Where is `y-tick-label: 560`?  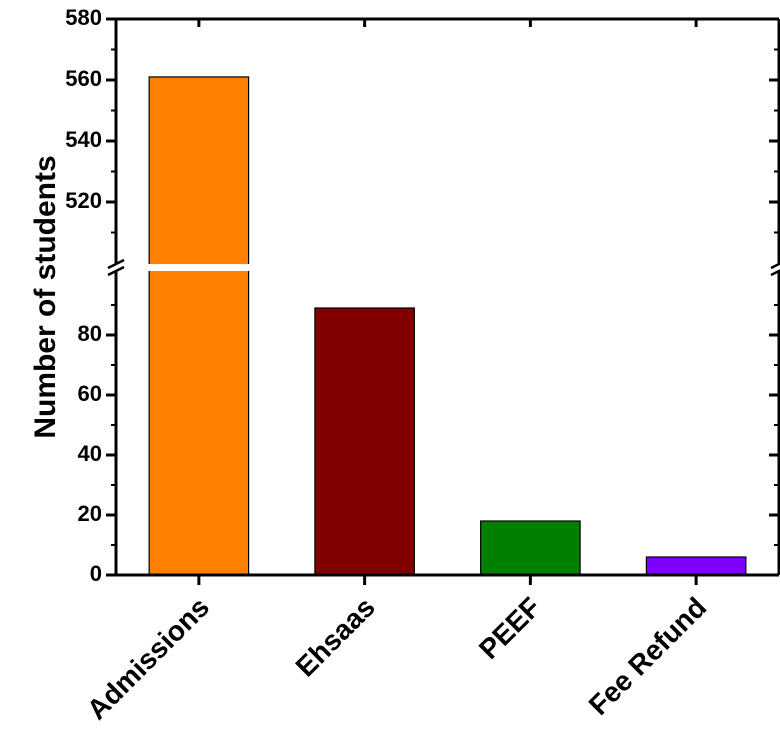
y-tick-label: 560 is located at coordinates (83, 78).